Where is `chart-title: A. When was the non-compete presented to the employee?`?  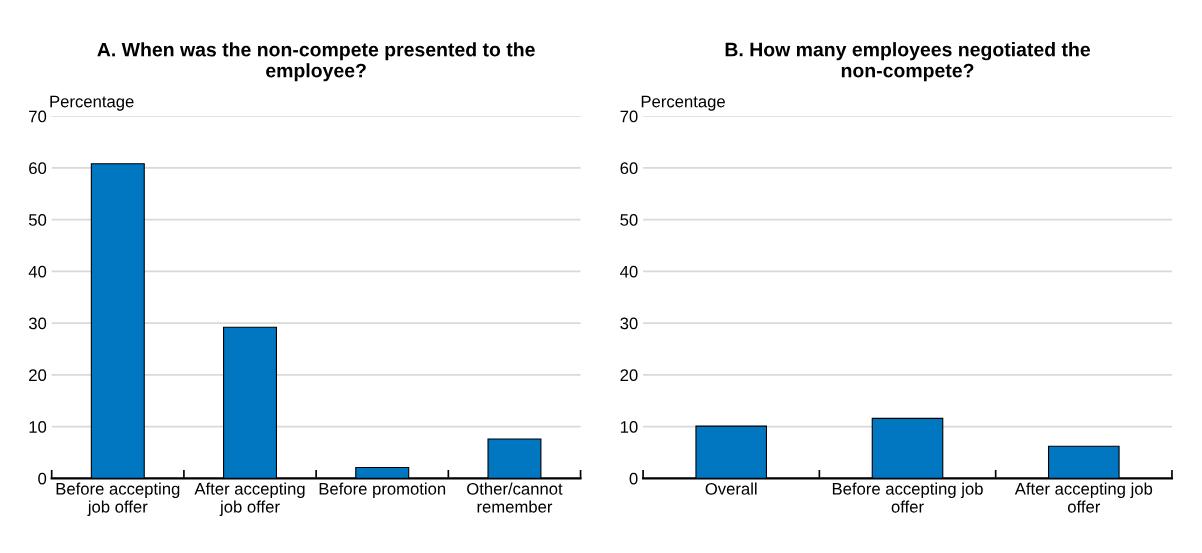
chart-title: A. When was the non-compete presented to the employee? is located at coordinates (316, 62).